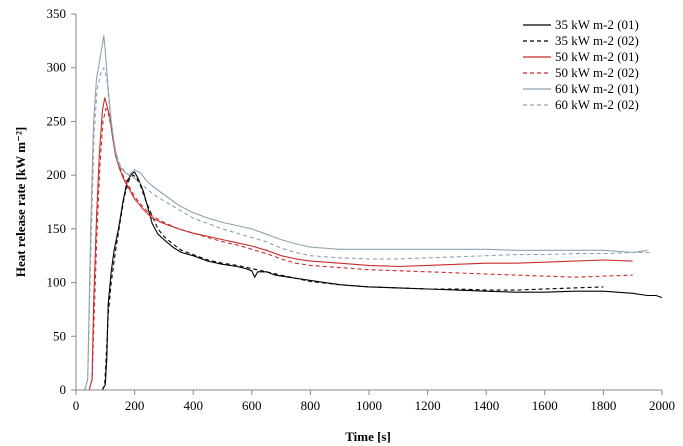  I want to click on legend-label-2: 35 kW m-2 (02), so click(597, 40).